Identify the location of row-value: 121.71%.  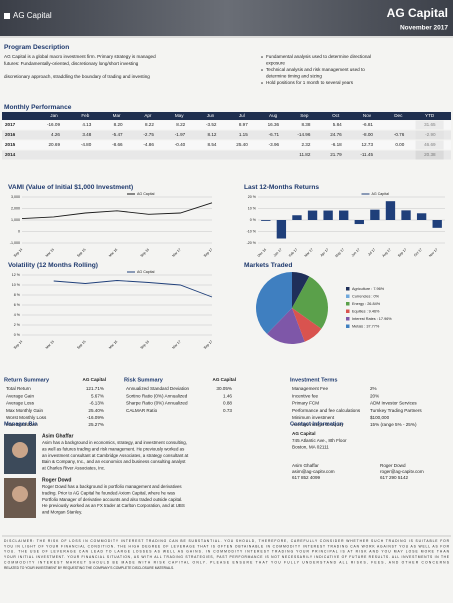
(95, 388).